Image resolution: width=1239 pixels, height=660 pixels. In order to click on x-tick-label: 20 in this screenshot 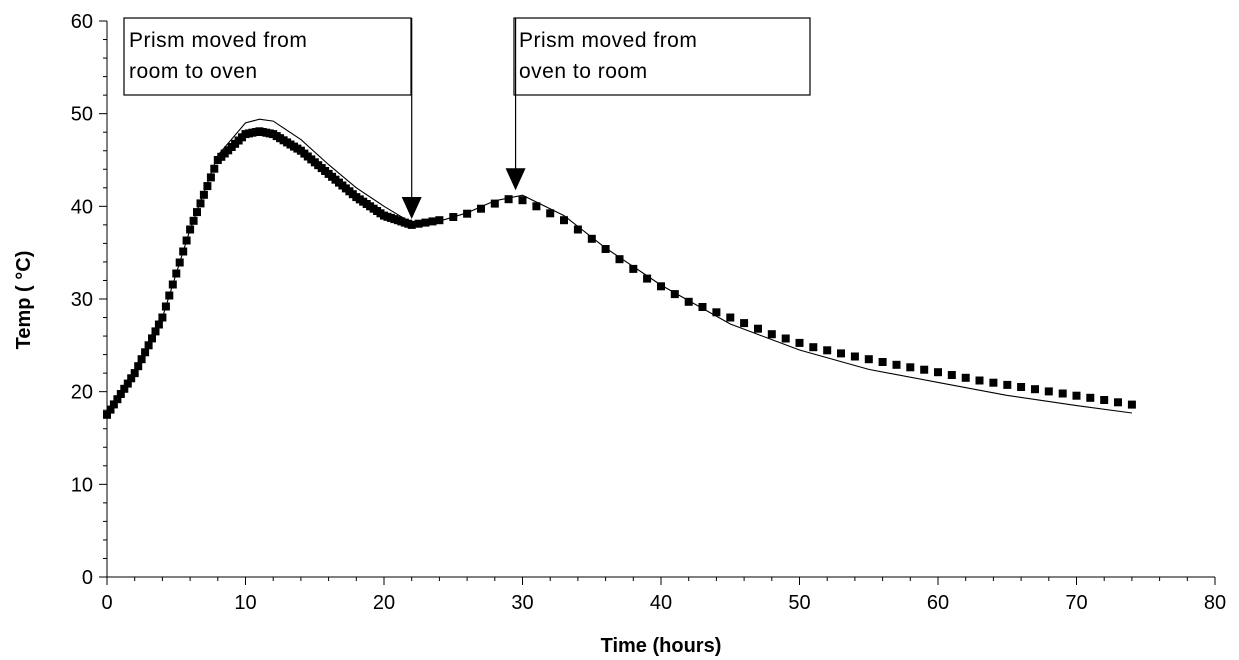, I will do `click(384, 603)`.